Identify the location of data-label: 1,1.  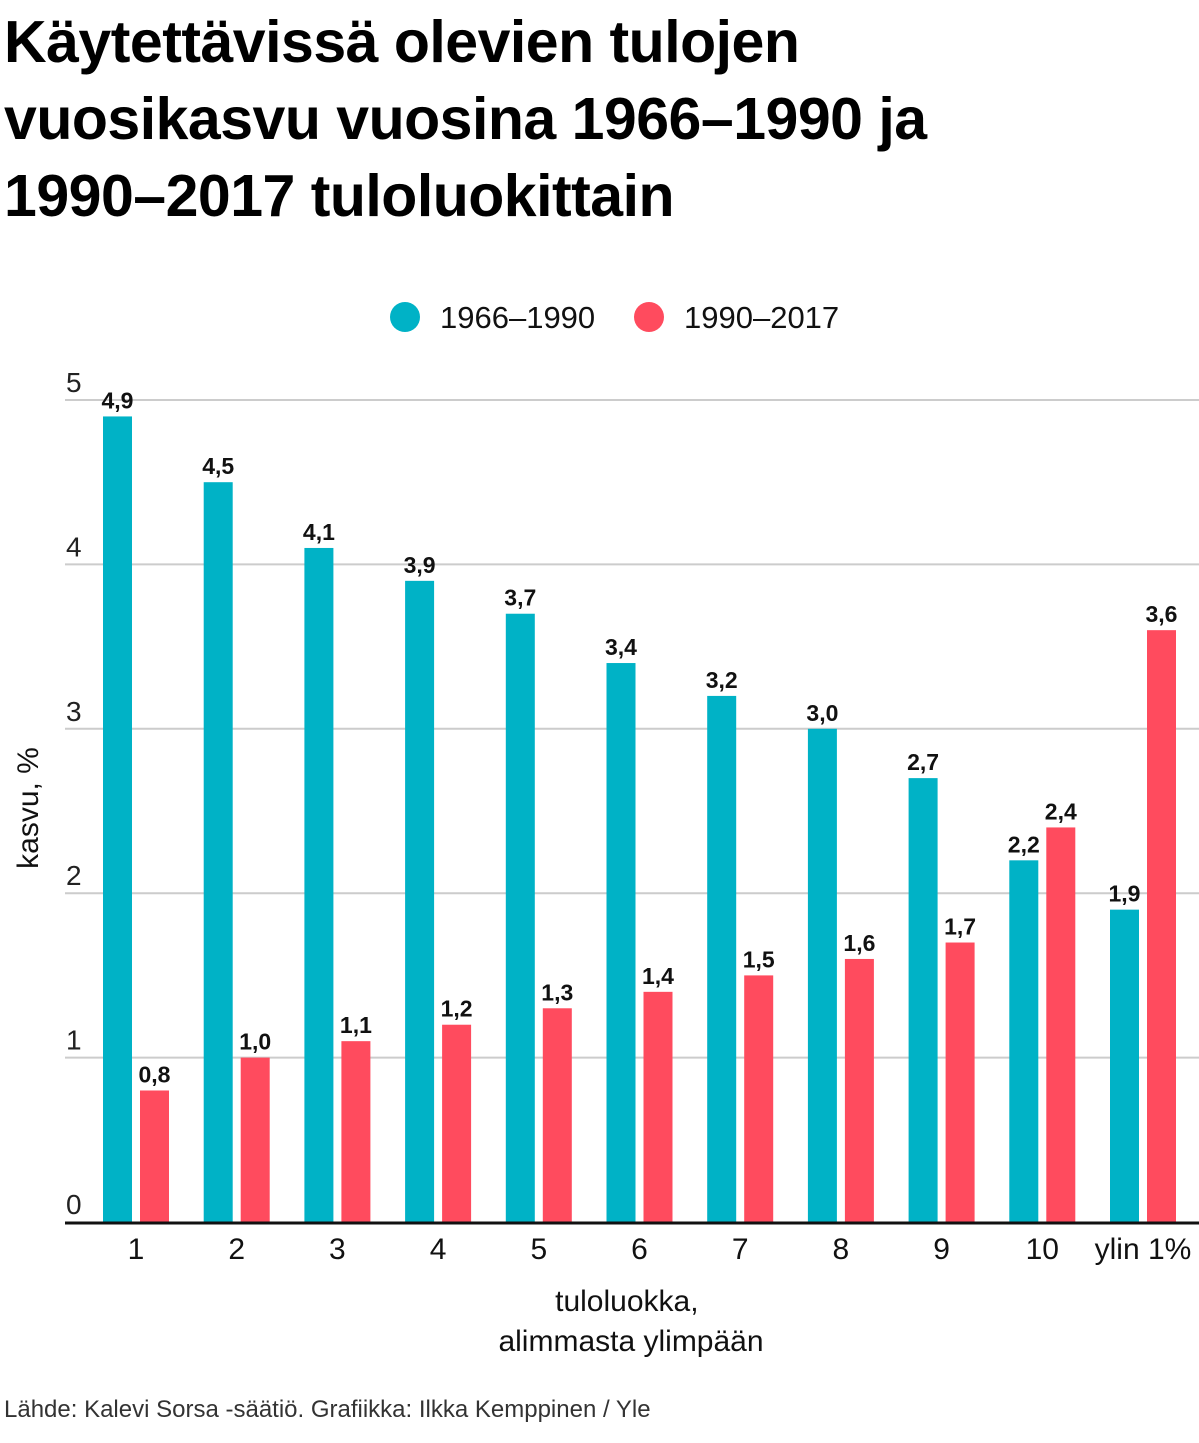
(356, 1025).